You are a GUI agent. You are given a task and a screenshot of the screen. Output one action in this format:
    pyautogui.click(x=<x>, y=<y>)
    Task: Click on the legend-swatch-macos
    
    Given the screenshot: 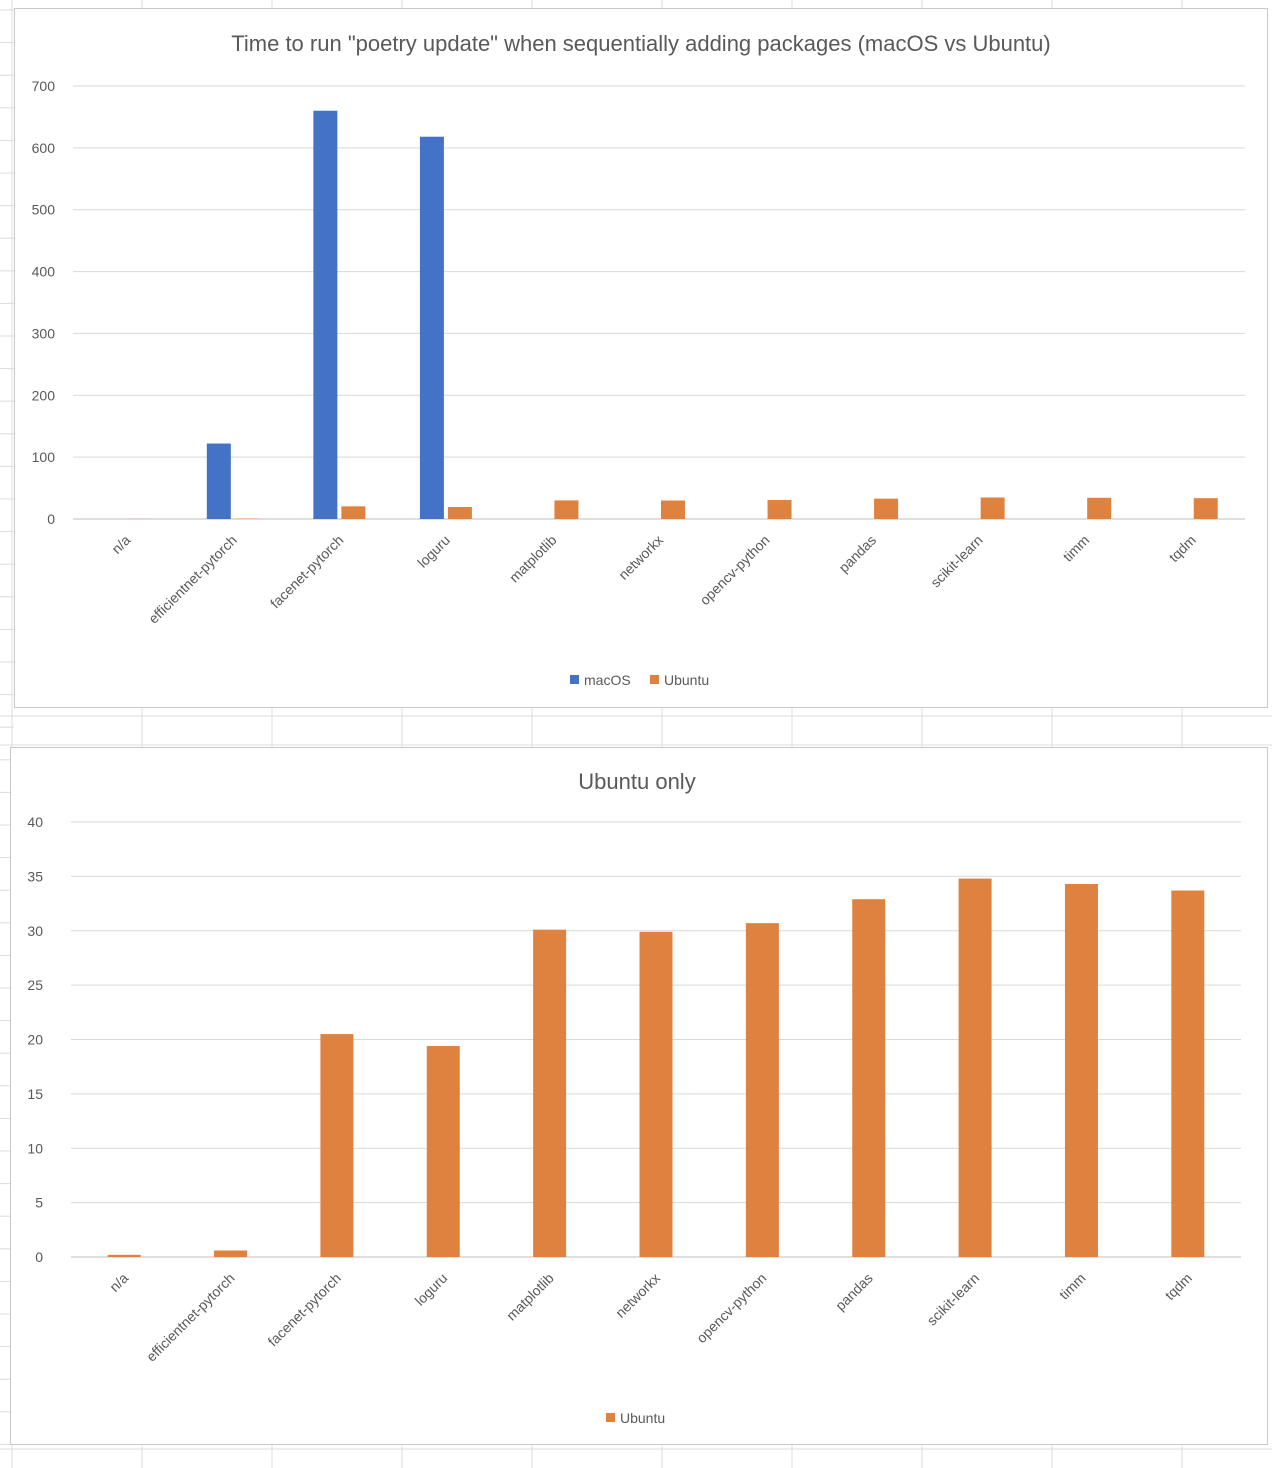 What is the action you would take?
    pyautogui.click(x=574, y=679)
    